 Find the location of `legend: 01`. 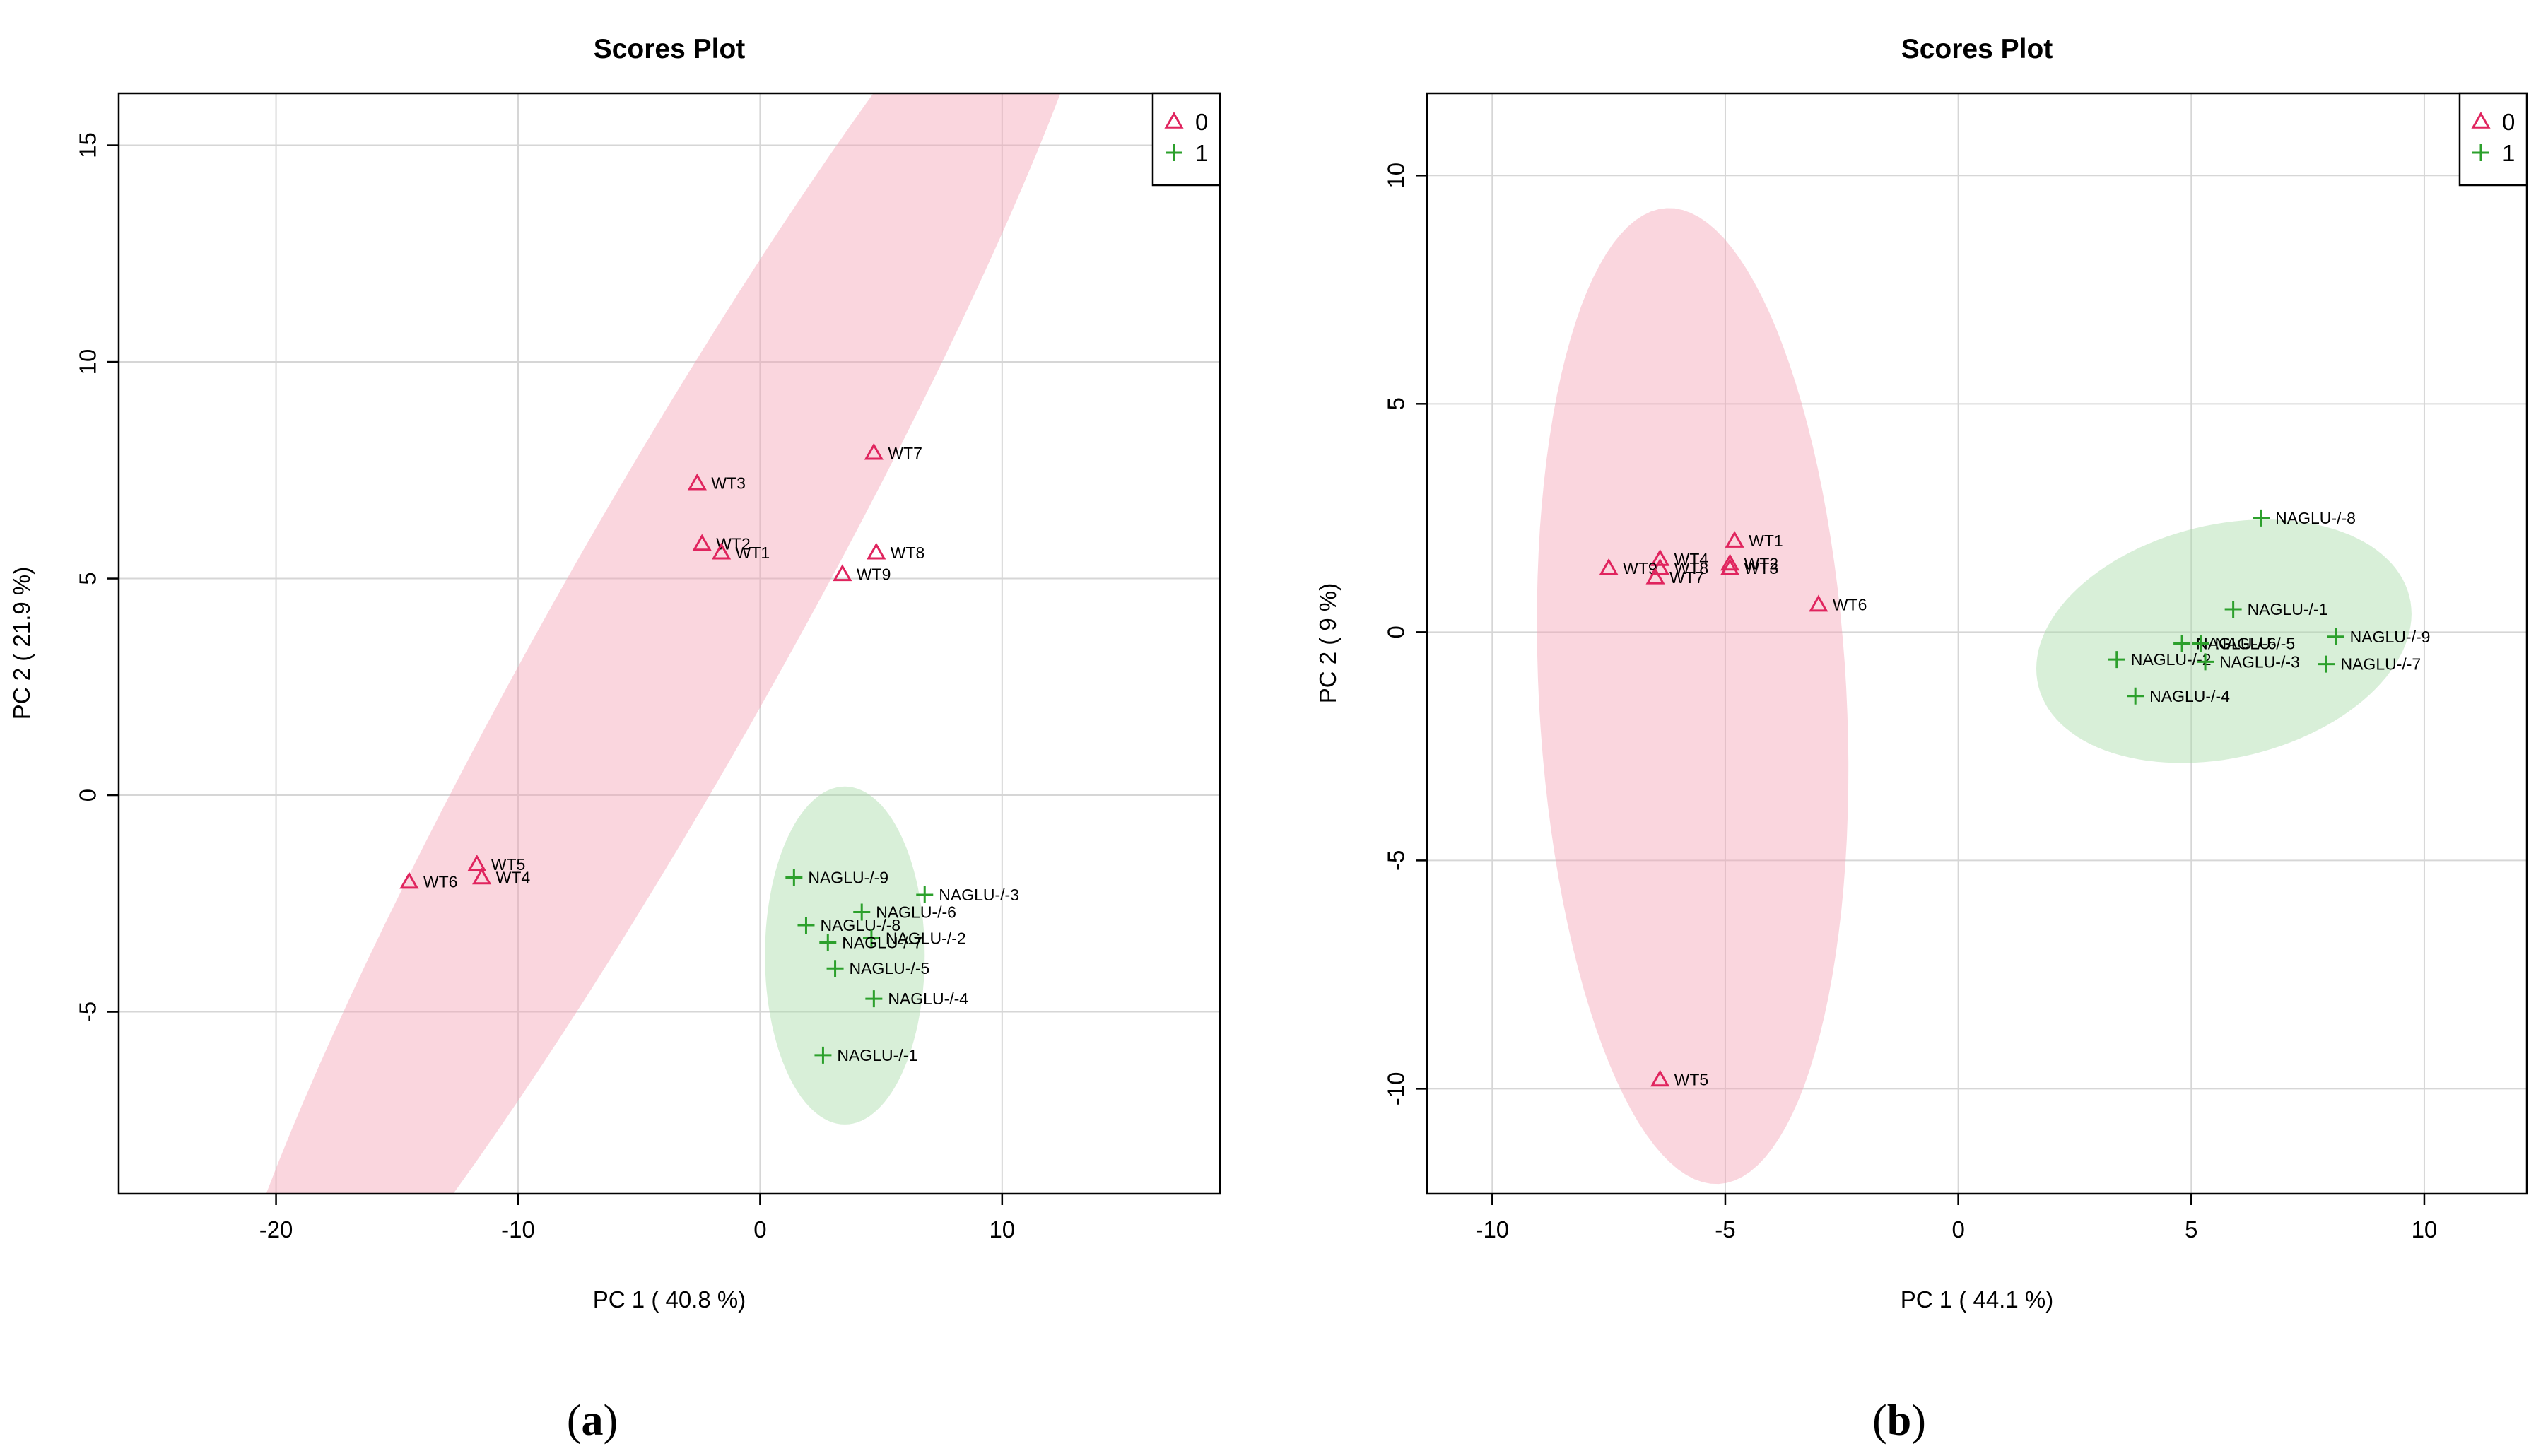

legend: 01 is located at coordinates (1186, 140).